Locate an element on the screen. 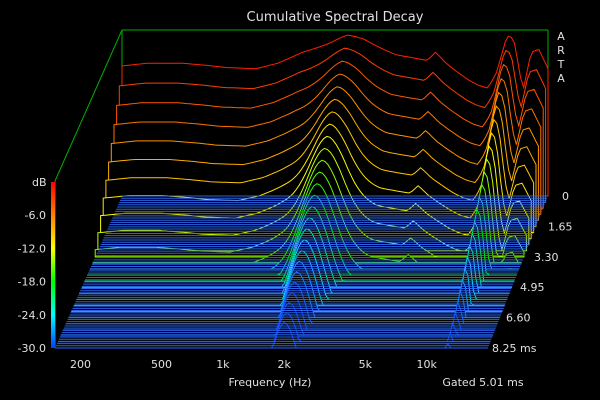 This screenshot has width=600, height=400. x-tick-label: 200 is located at coordinates (80, 364).